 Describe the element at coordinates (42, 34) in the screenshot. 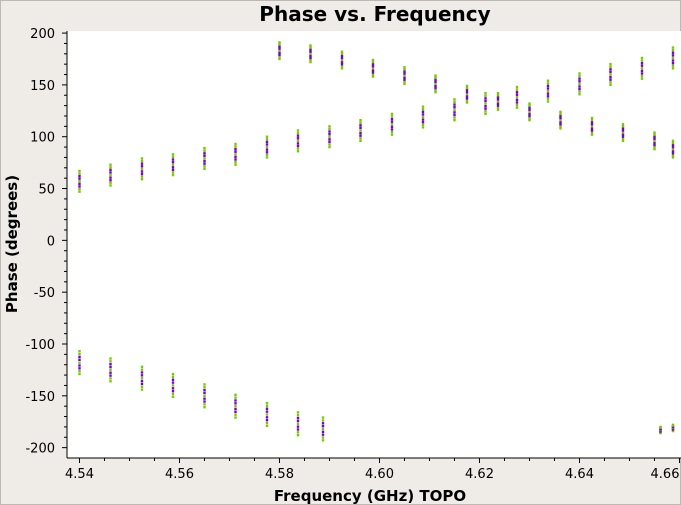

I see `y-tick-label: 200` at that location.